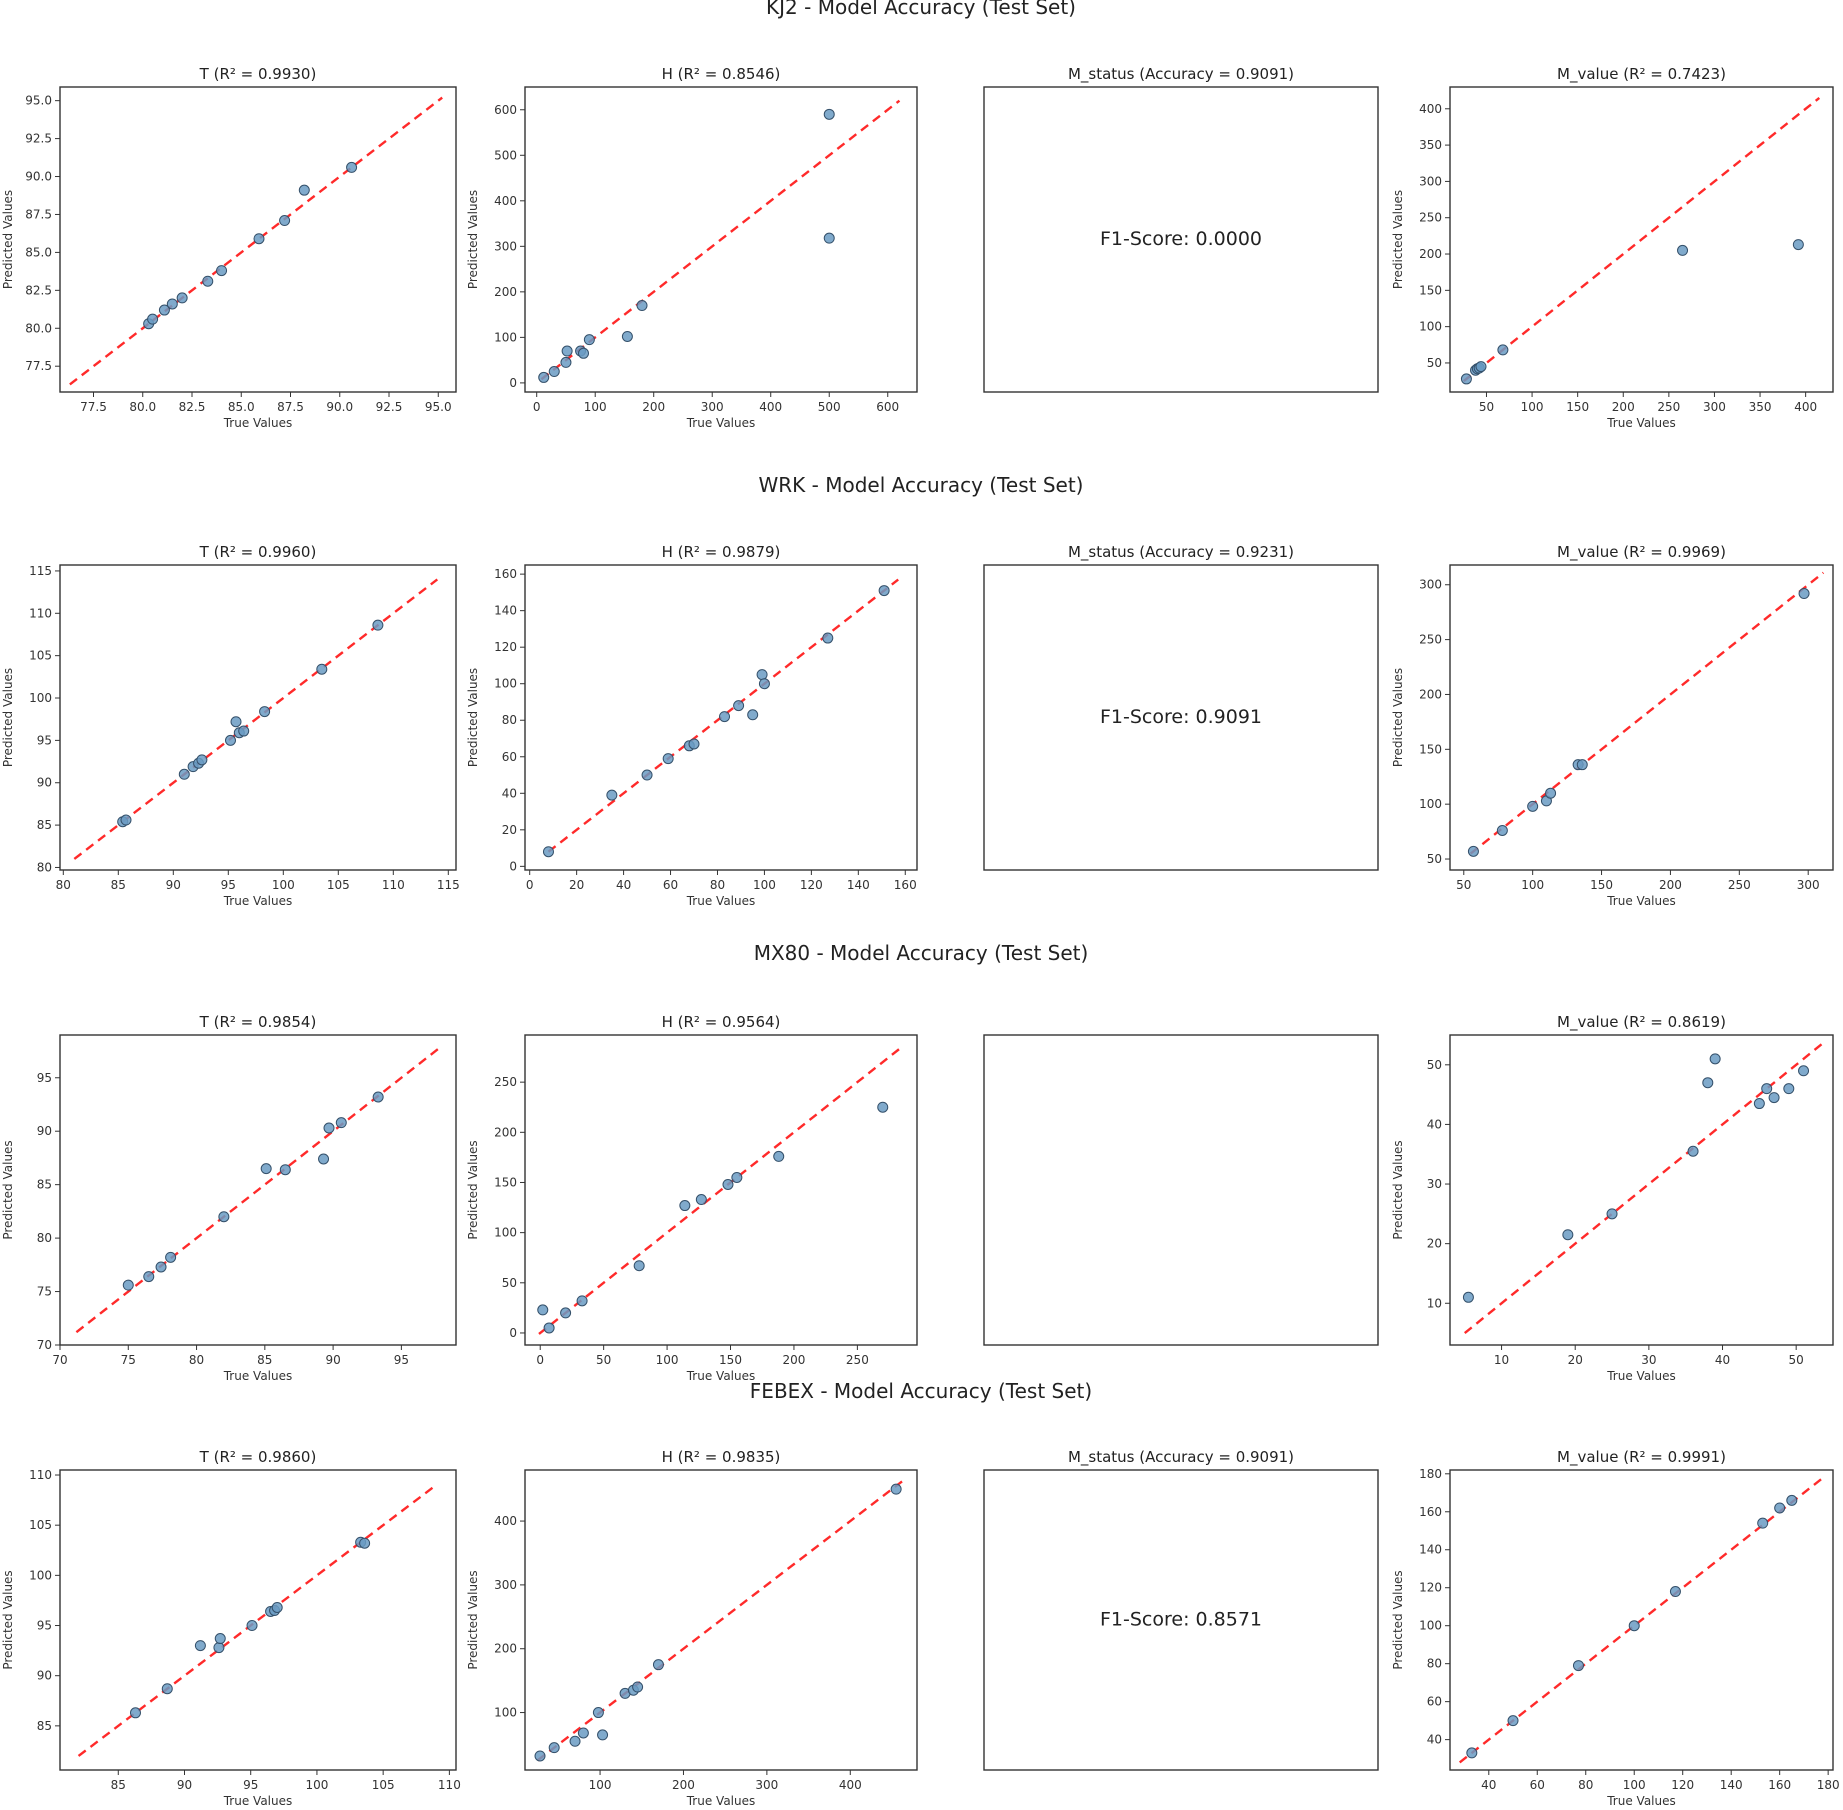  What do you see at coordinates (1434, 1303) in the screenshot?
I see `y-tick-label: 10` at bounding box center [1434, 1303].